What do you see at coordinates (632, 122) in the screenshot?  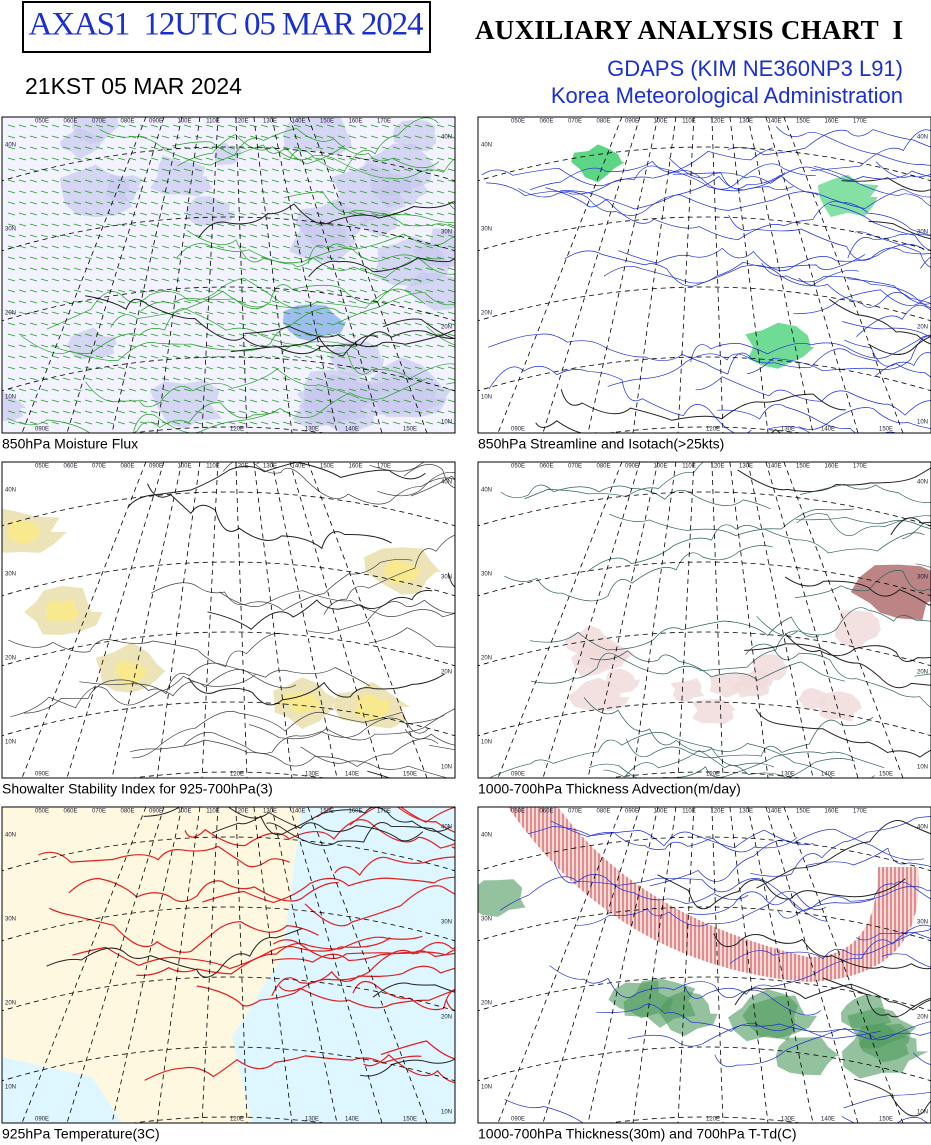 I see `lon-label: 090E` at bounding box center [632, 122].